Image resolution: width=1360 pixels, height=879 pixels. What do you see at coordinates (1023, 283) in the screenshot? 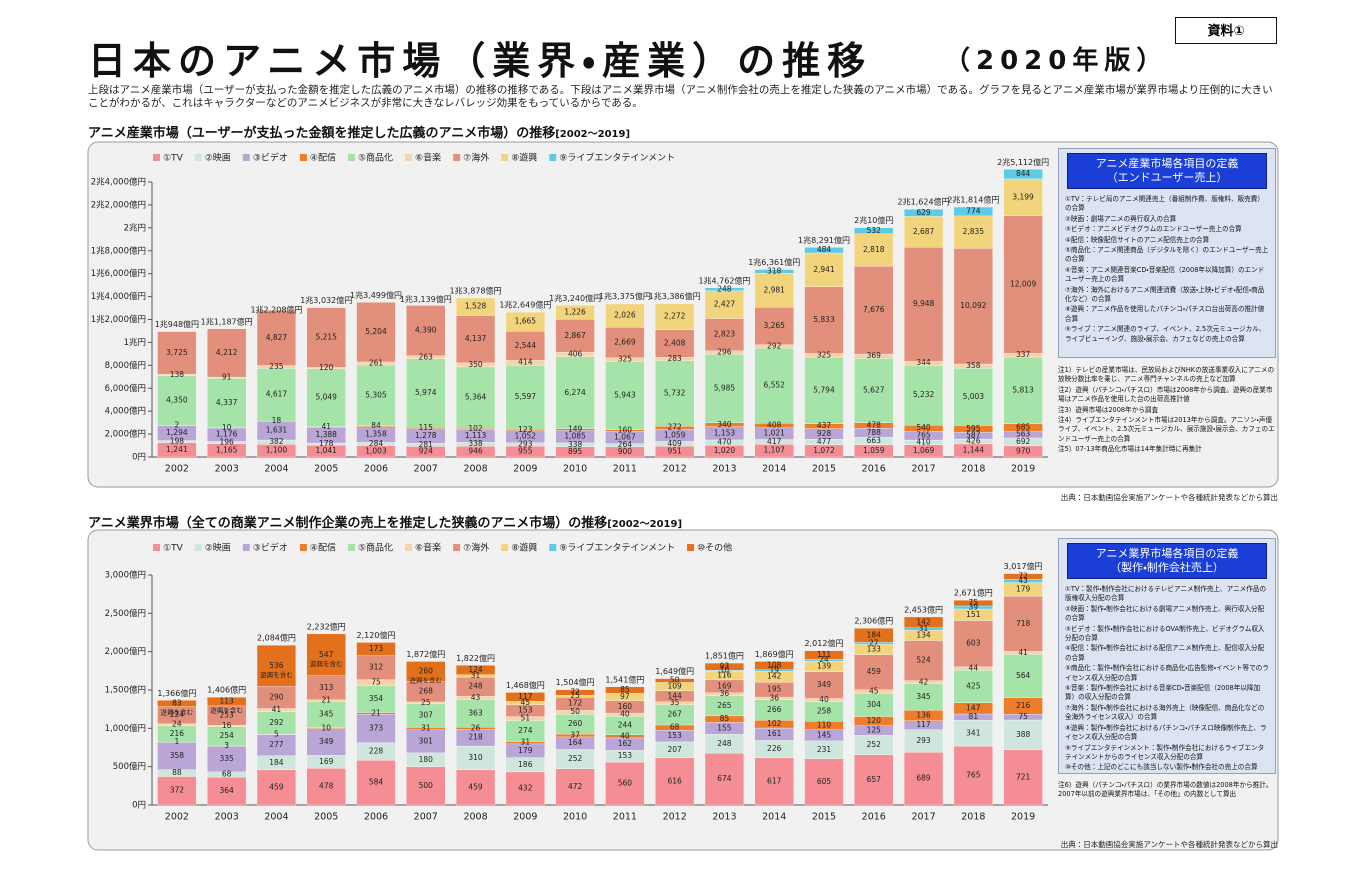
I see `data-label: 12,009` at bounding box center [1023, 283].